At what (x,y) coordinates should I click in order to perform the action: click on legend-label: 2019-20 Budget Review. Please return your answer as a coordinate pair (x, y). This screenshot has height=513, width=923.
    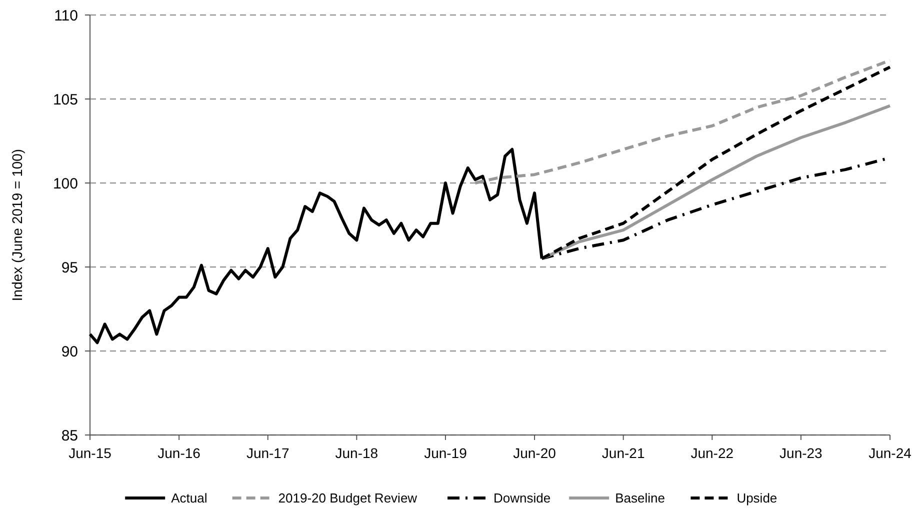
    Looking at the image, I should click on (348, 498).